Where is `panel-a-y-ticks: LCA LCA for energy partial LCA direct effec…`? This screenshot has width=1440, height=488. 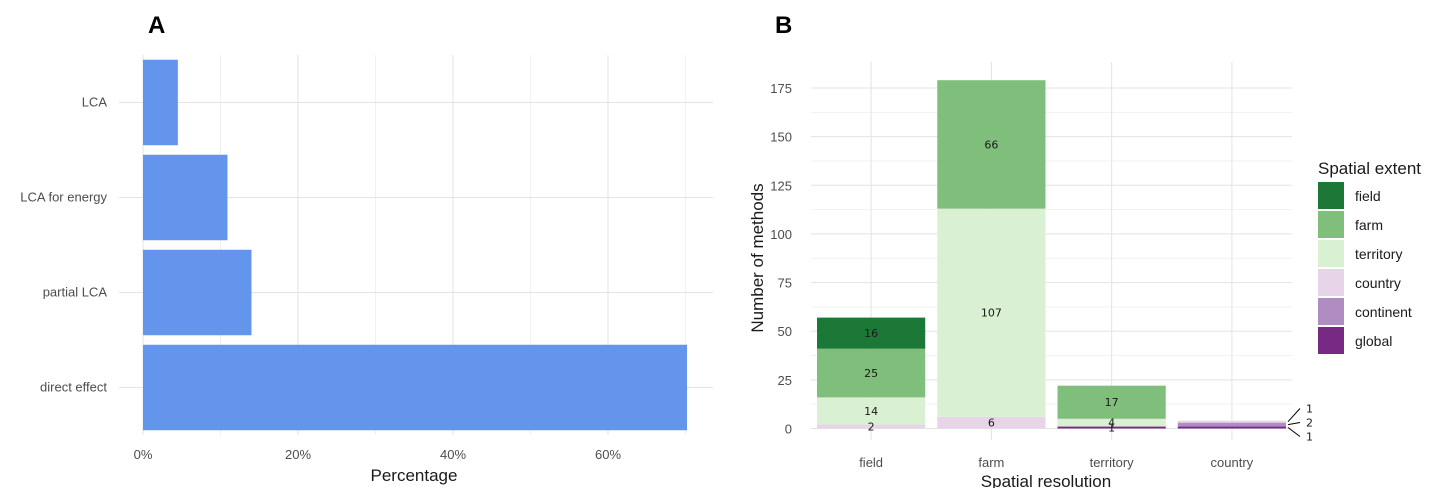
panel-a-y-ticks: LCA LCA for energy partial LCA direct effec… is located at coordinates (63, 245).